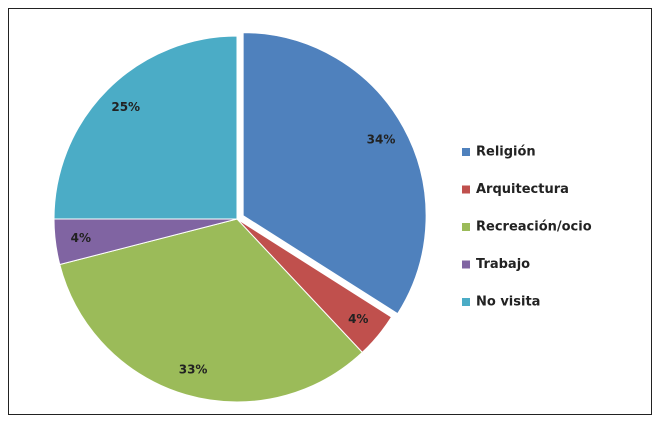  What do you see at coordinates (125, 107) in the screenshot?
I see `data-label: 25%` at bounding box center [125, 107].